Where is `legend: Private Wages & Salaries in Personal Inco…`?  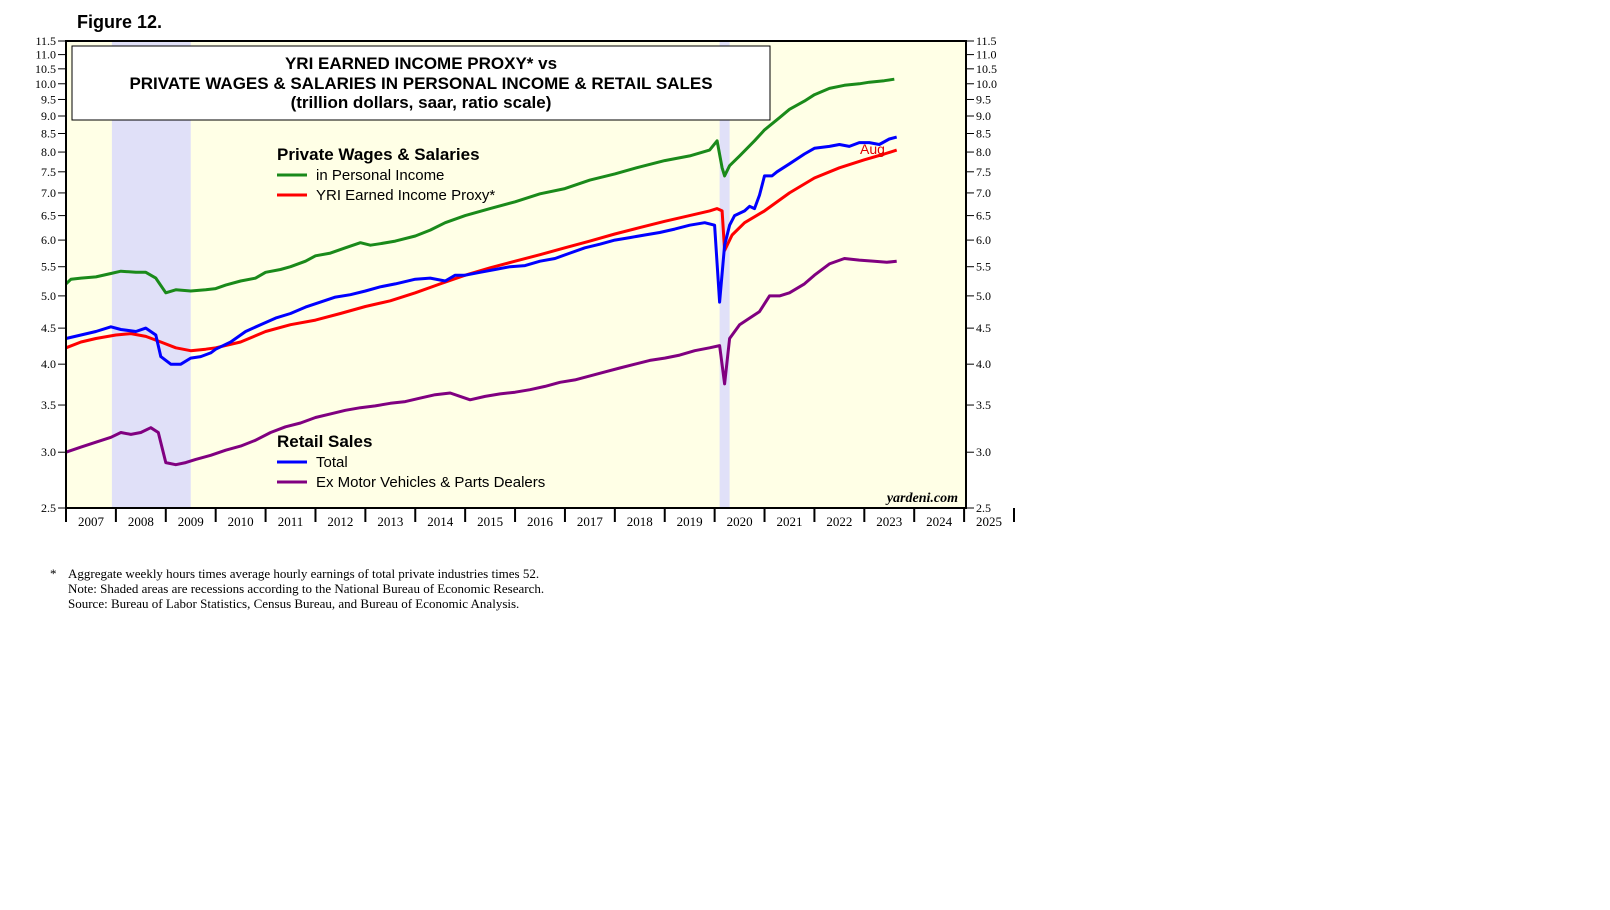 legend: Private Wages & Salaries in Personal Inco… is located at coordinates (411, 318).